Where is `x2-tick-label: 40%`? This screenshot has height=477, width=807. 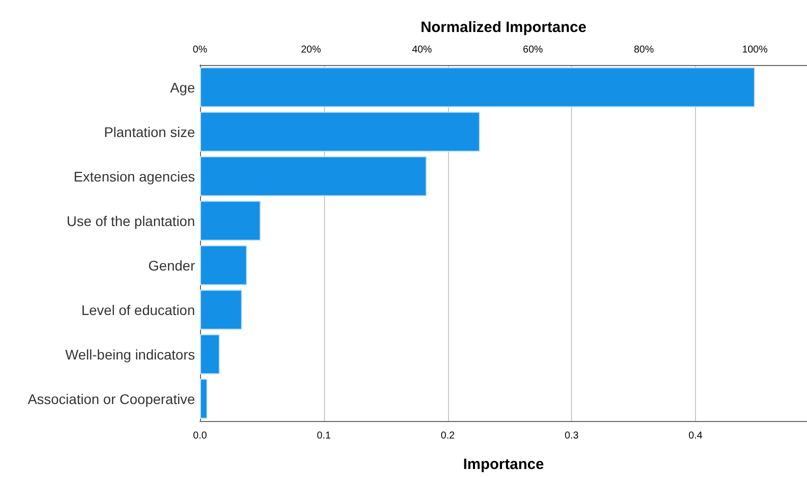
x2-tick-label: 40% is located at coordinates (422, 50).